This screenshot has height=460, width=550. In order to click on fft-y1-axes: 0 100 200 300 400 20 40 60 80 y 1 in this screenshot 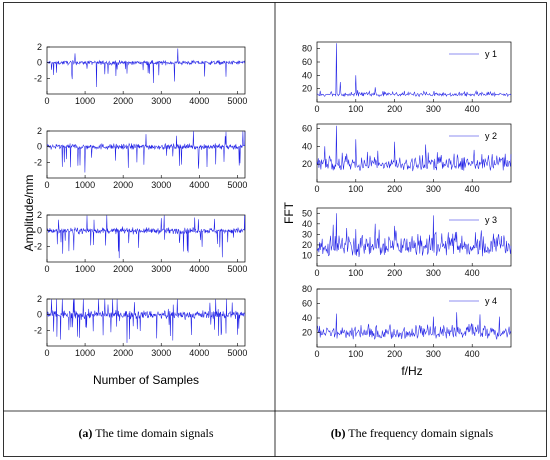, I will do `click(407, 77)`.